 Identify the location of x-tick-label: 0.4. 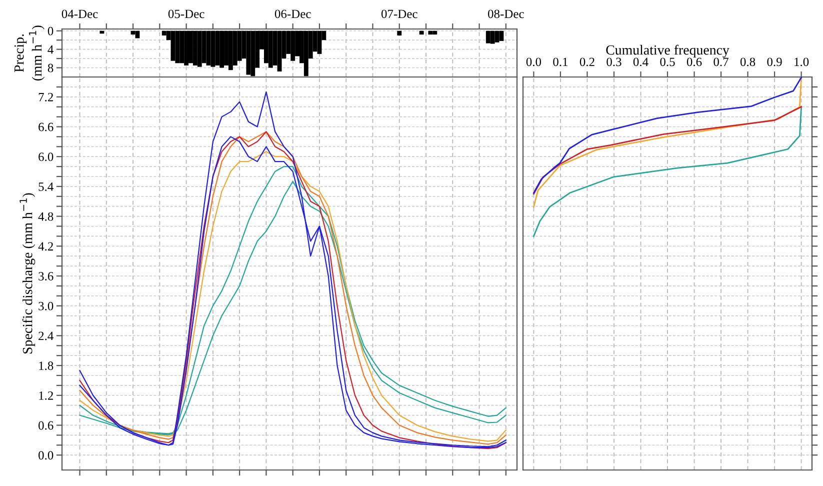
(640, 62).